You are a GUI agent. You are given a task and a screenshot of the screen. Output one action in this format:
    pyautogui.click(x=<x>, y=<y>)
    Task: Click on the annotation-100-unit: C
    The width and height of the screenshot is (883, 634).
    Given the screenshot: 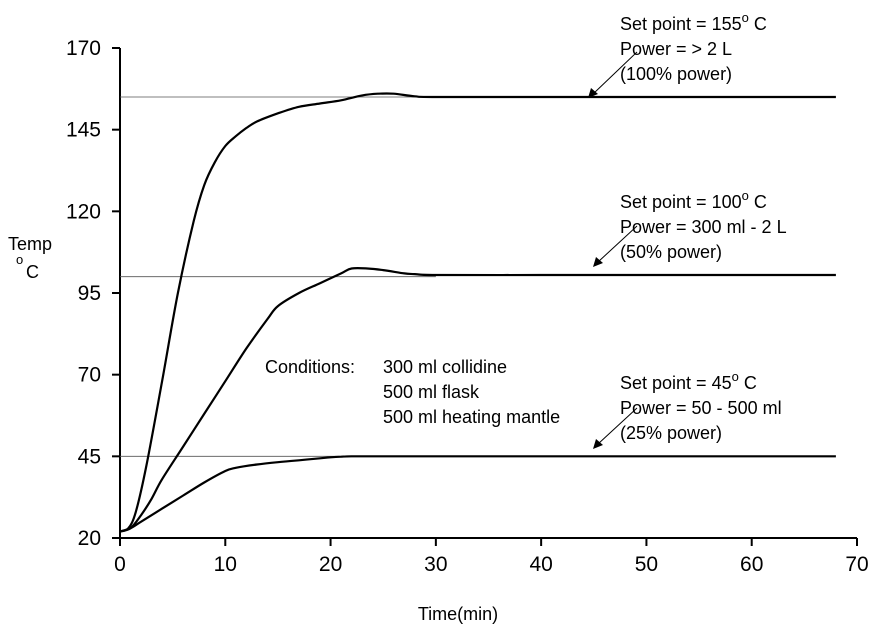 What is the action you would take?
    pyautogui.click(x=758, y=202)
    